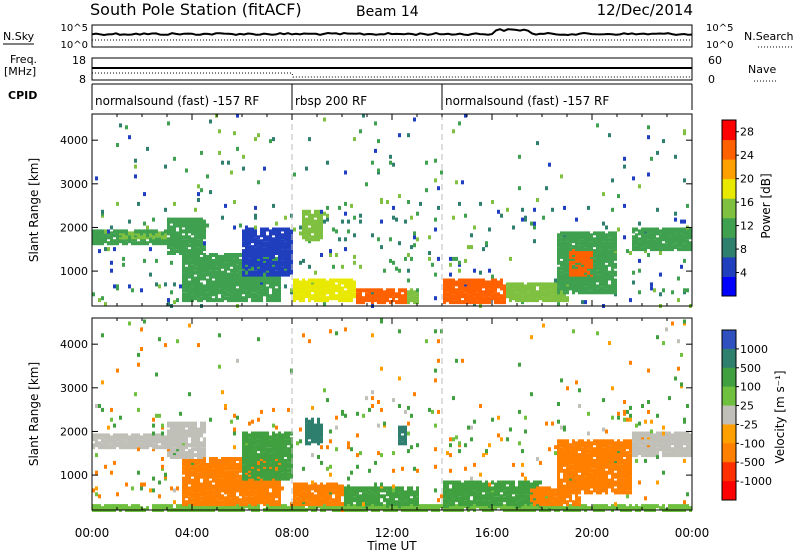 The image size is (800, 554). Describe the element at coordinates (715, 60) in the screenshot. I see `freq-right-tick-top: 60` at that location.